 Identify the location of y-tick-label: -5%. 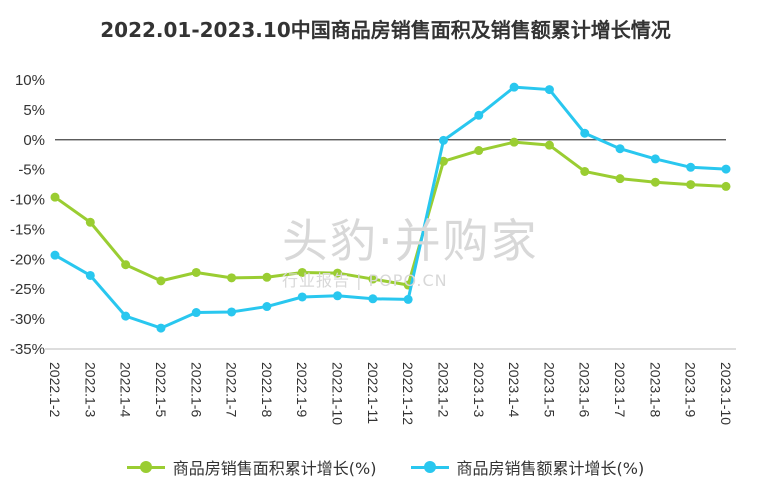
(31, 170).